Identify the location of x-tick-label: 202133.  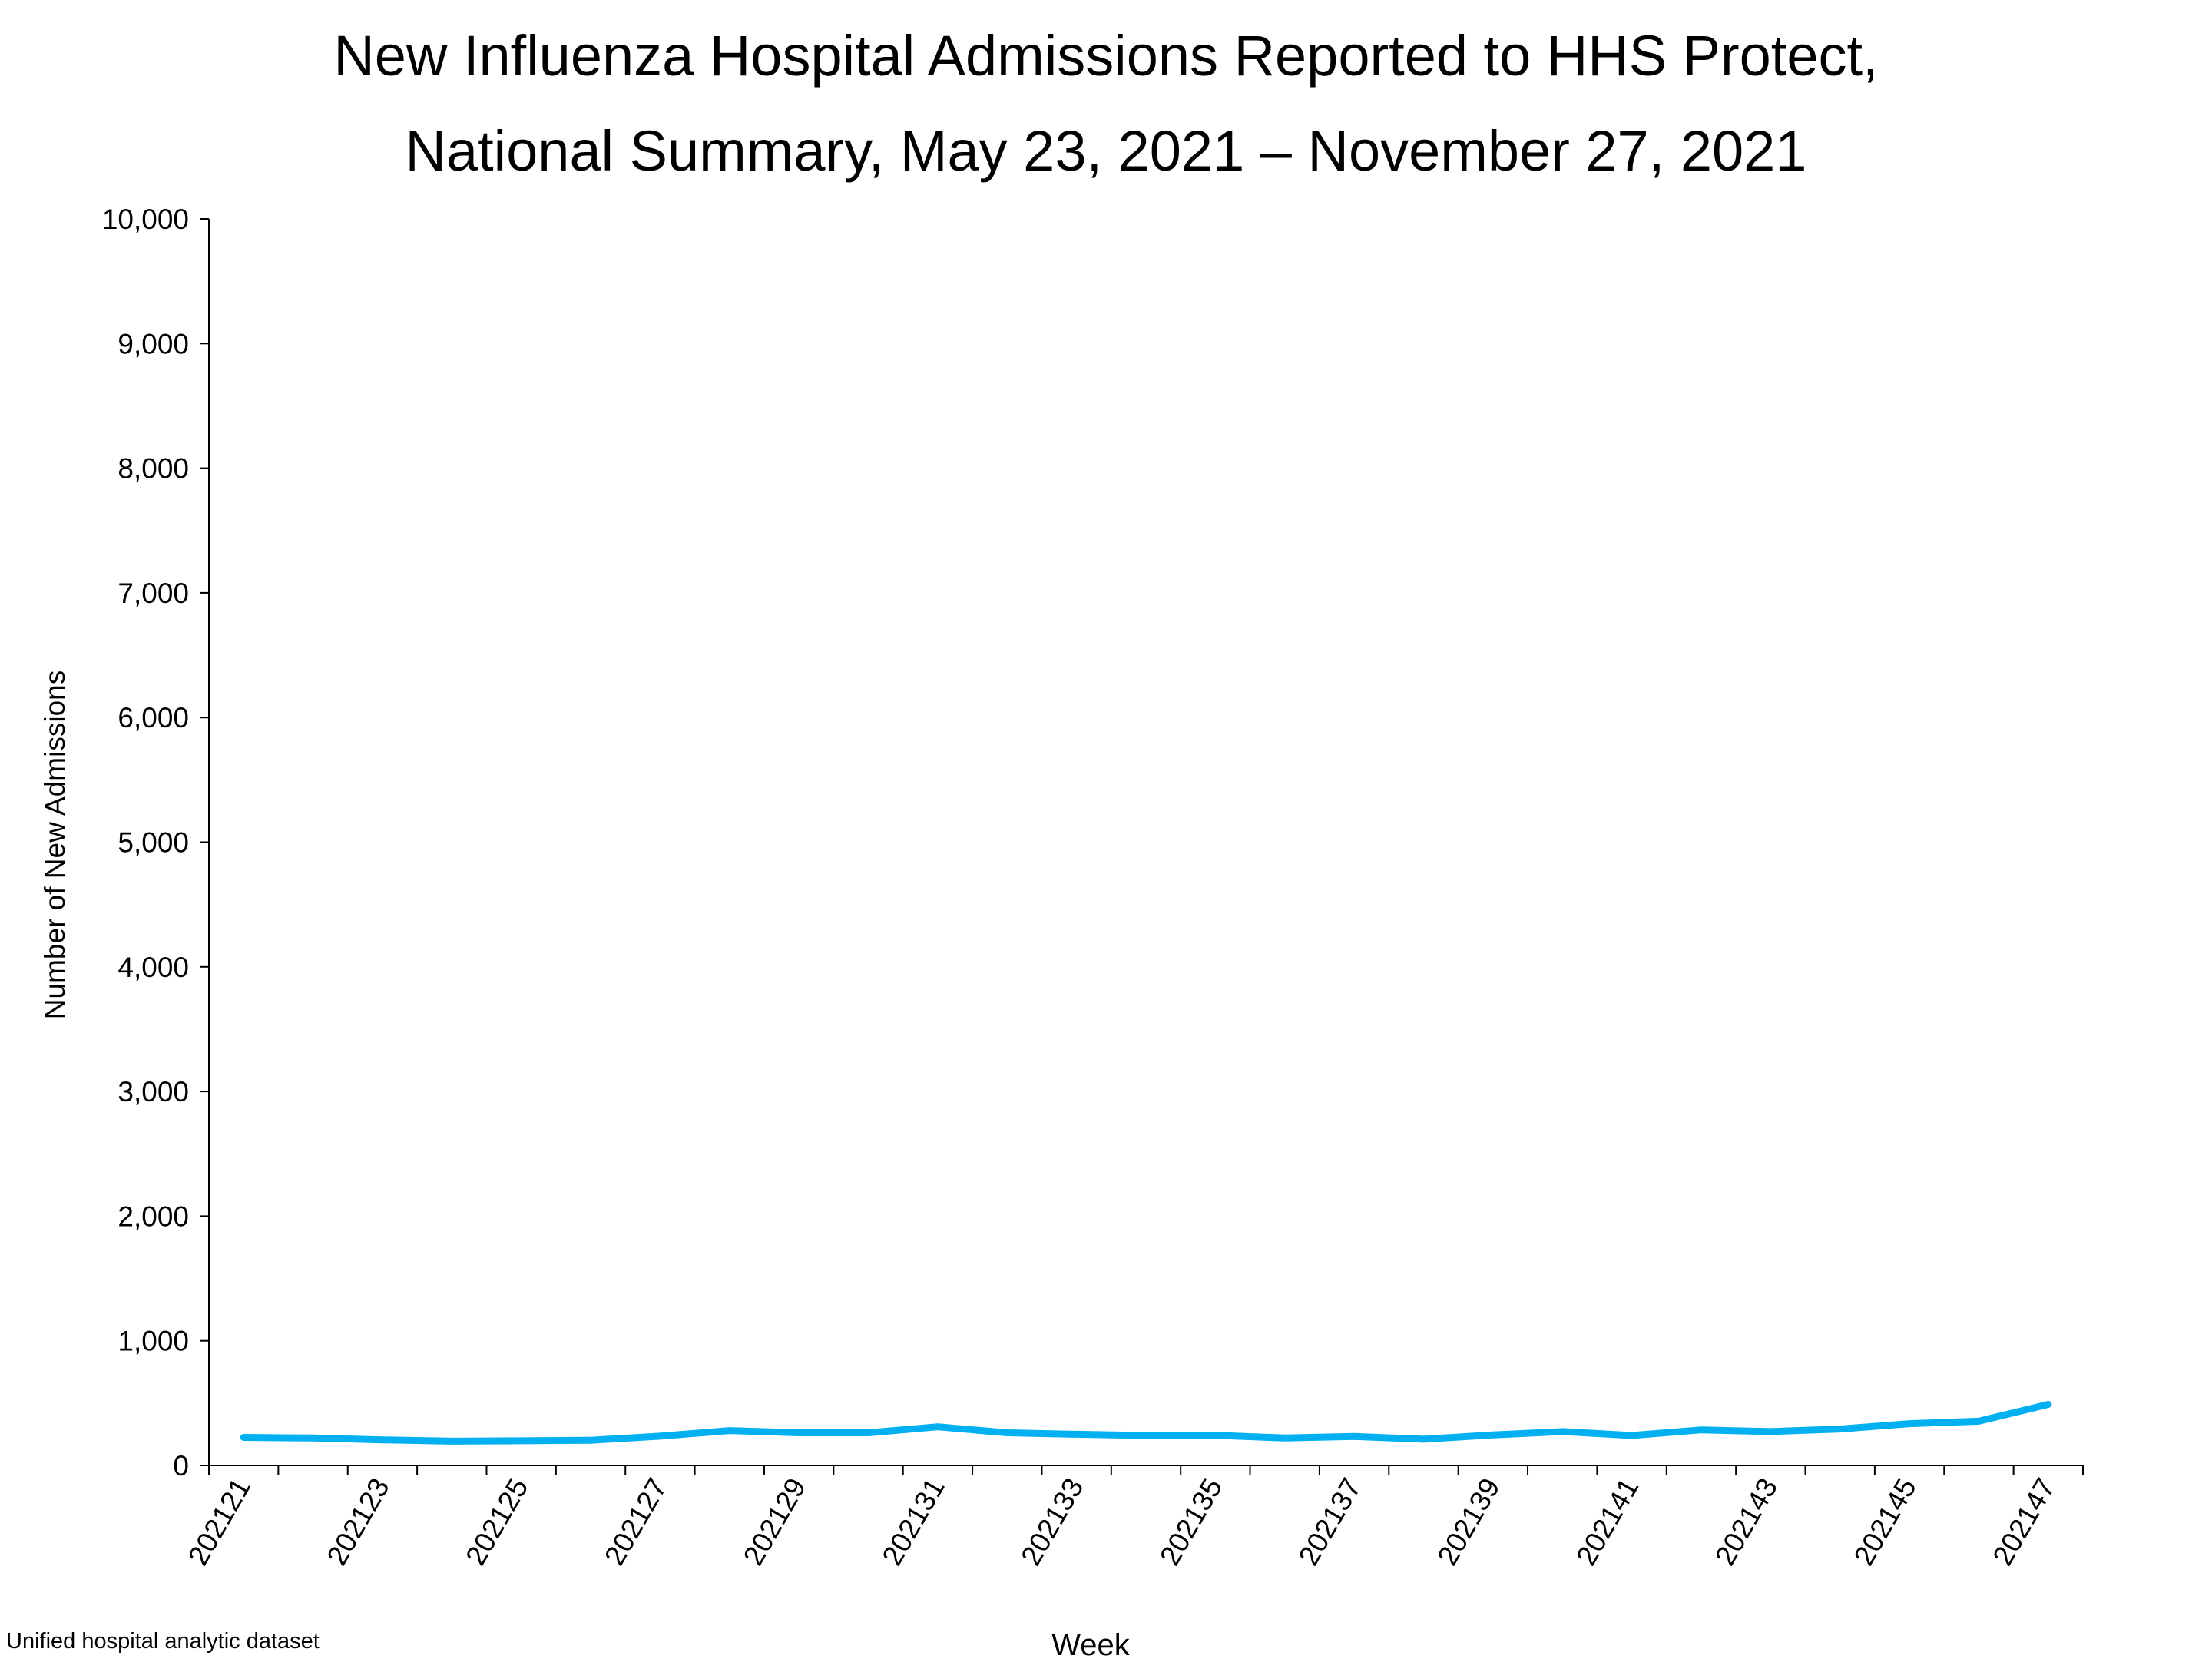
(1052, 1522).